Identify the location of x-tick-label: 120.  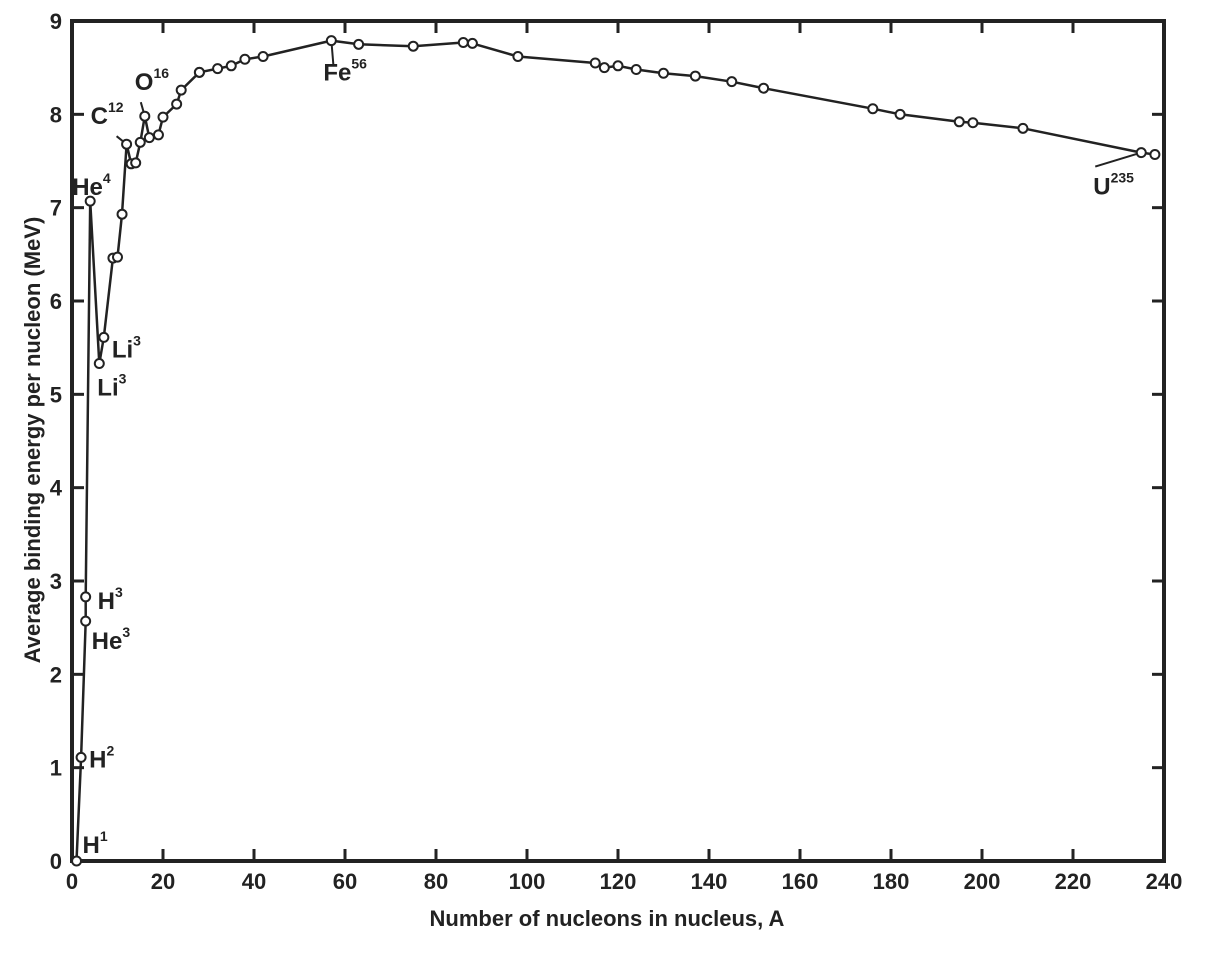
(618, 881).